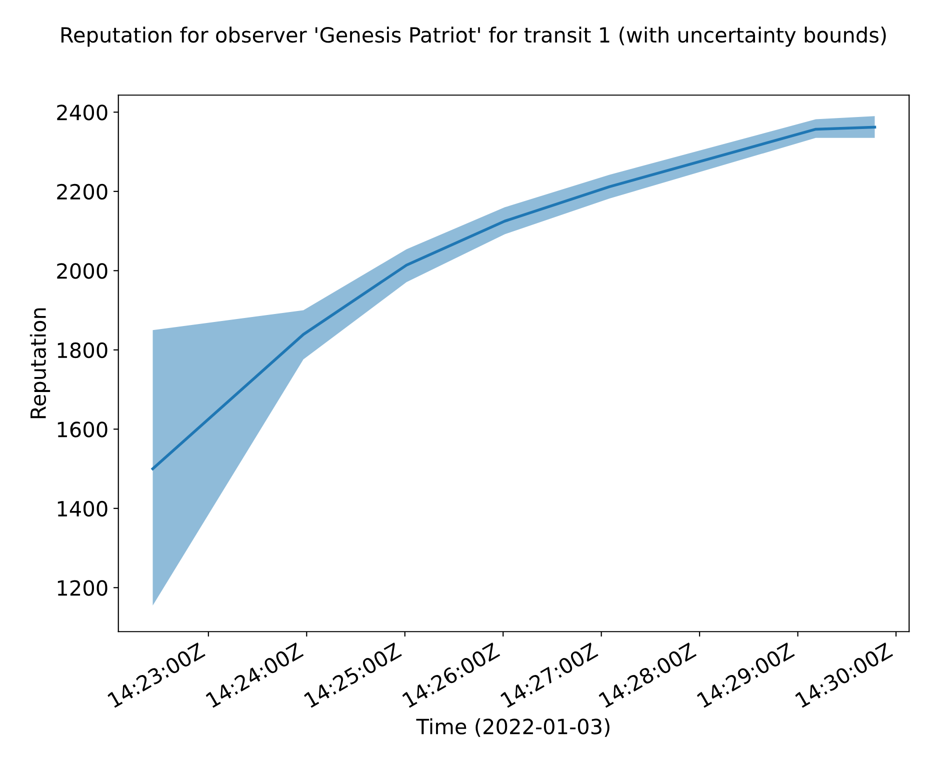 This screenshot has height=761, width=947. What do you see at coordinates (83, 430) in the screenshot?
I see `y-tick-label: 1600` at bounding box center [83, 430].